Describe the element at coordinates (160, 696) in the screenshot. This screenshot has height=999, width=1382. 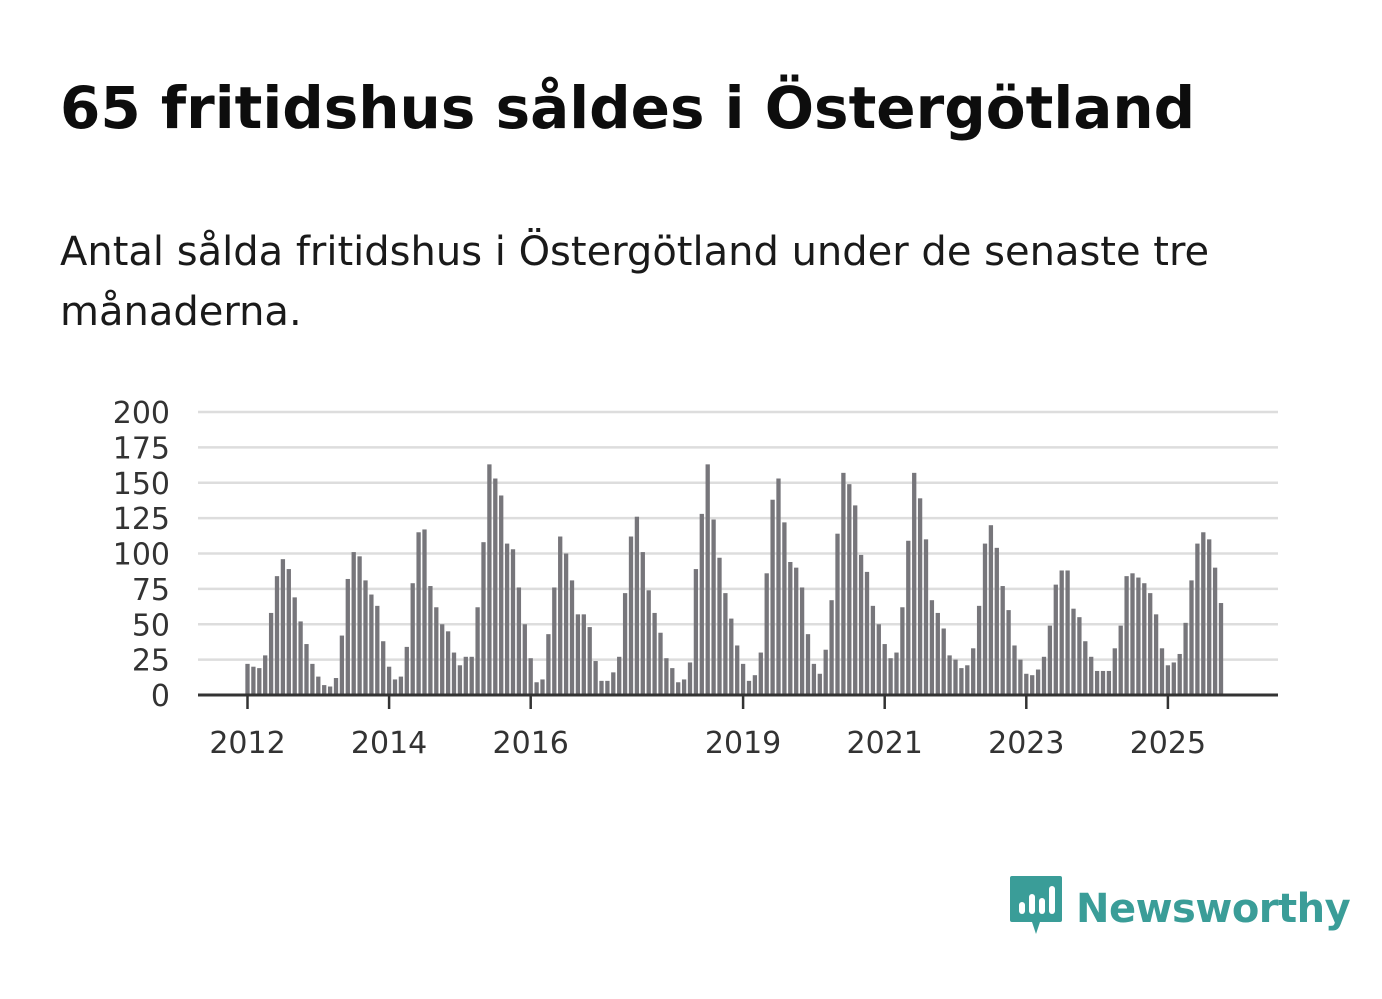
I see `y-tick-label: 0` at that location.